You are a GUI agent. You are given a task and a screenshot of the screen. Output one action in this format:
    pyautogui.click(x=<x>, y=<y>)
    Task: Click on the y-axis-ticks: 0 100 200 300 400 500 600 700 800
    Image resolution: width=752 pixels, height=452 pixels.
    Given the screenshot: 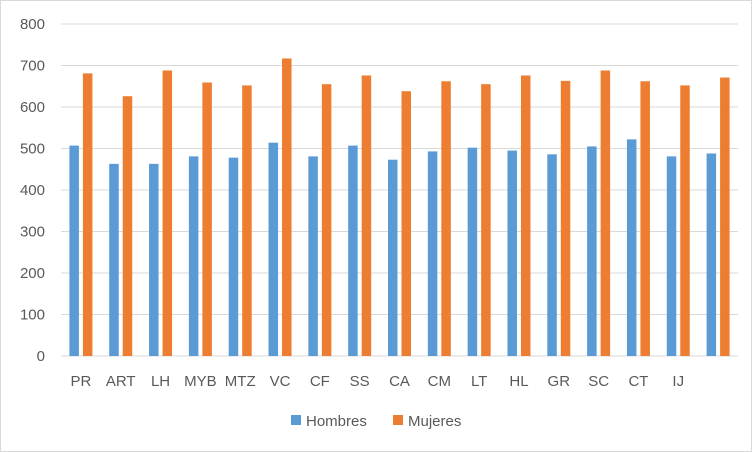 What is the action you would take?
    pyautogui.click(x=32, y=190)
    